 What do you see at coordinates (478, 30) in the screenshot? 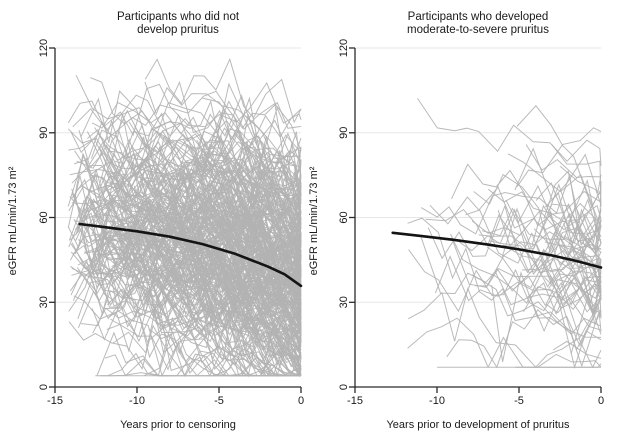
I see `panel-title-right-line2: moderate-to-severe pruritus` at bounding box center [478, 30].